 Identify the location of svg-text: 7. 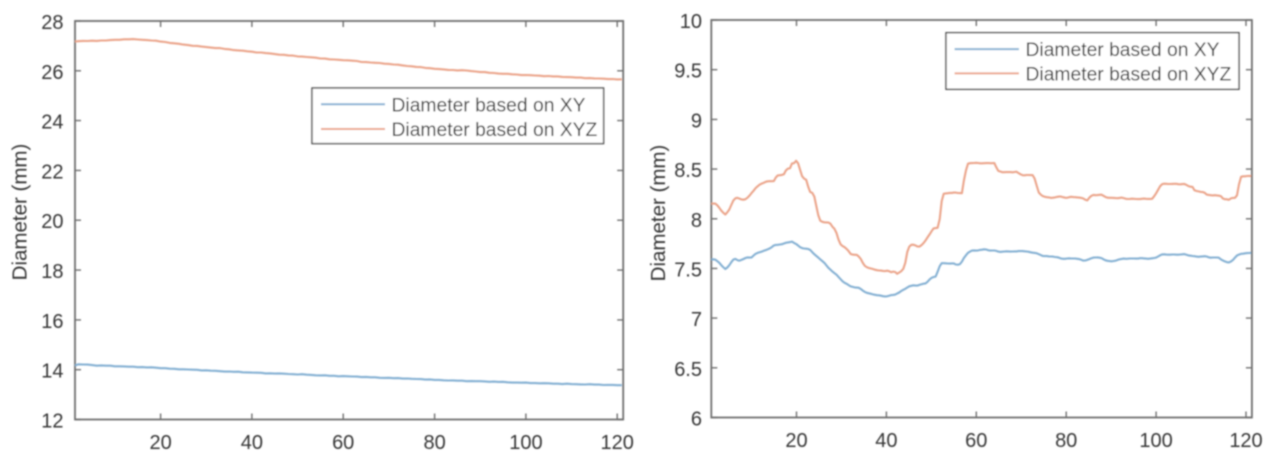
(696, 320).